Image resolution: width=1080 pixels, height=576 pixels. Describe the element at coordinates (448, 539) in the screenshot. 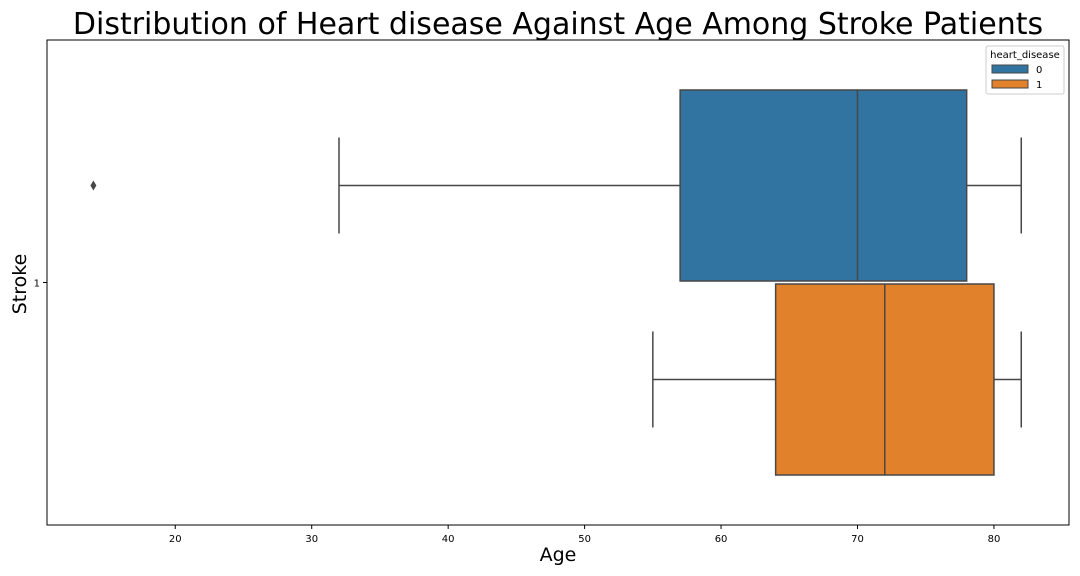

I see `x-tick-label-40: 40` at that location.